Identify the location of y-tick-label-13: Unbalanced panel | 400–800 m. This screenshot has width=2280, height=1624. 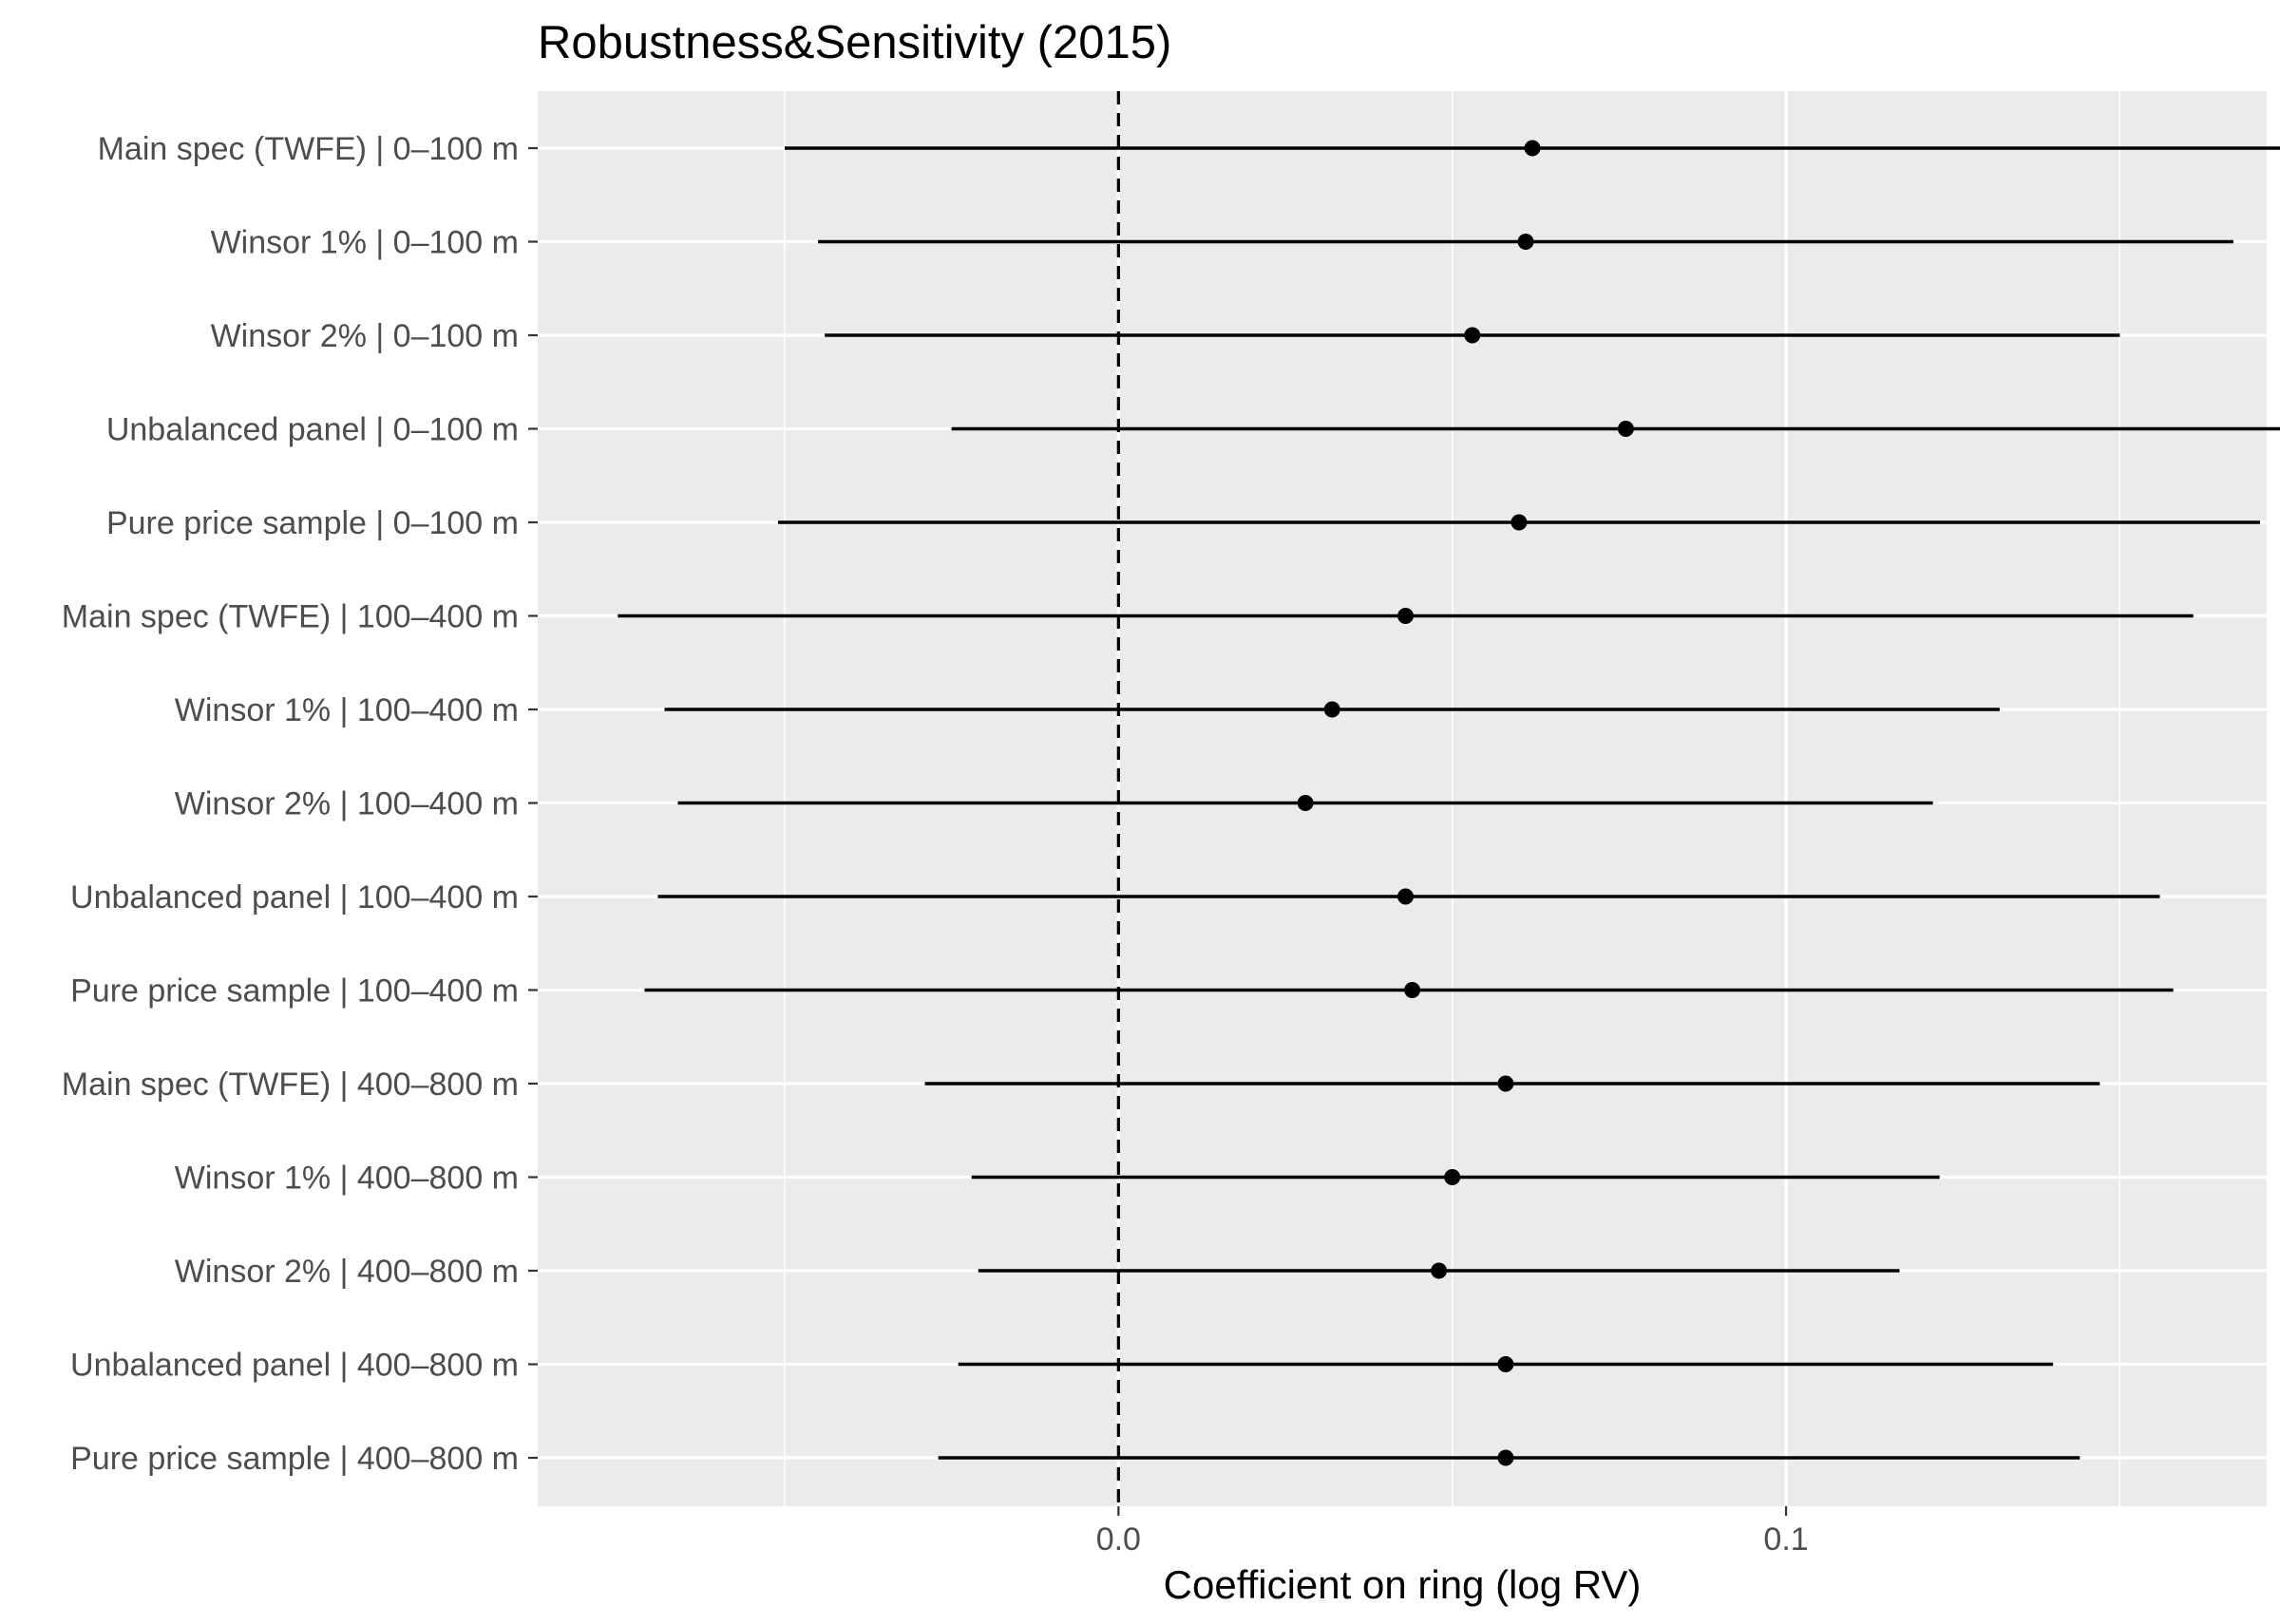
(294, 1366).